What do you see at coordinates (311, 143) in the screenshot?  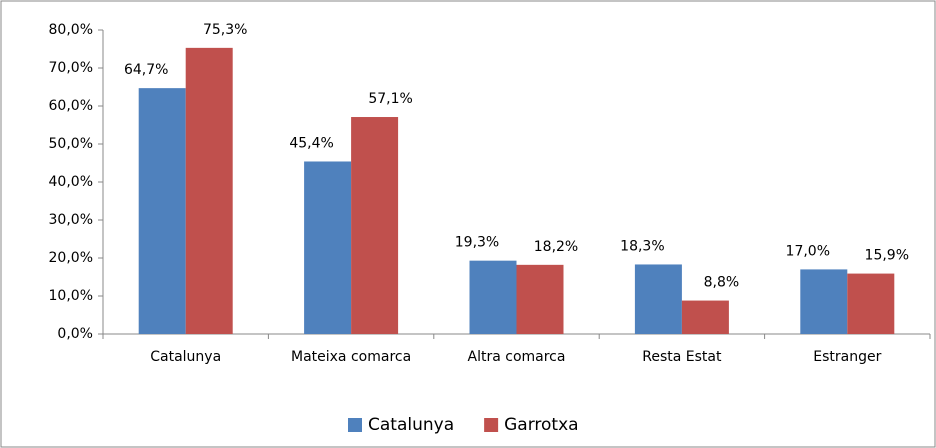 I see `data-label: 45,4%` at bounding box center [311, 143].